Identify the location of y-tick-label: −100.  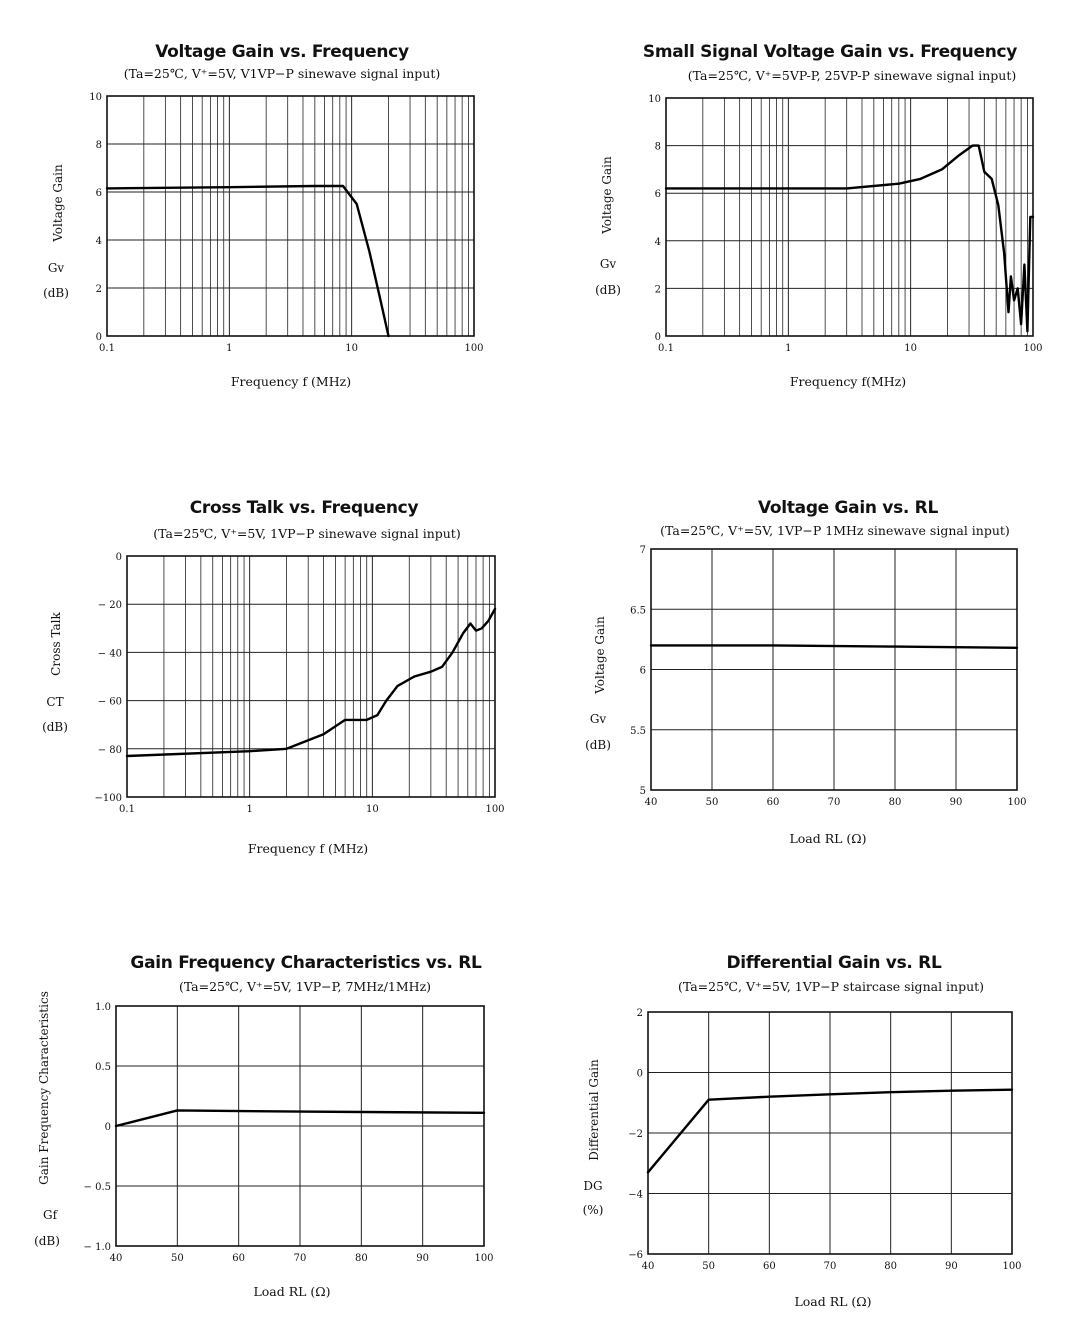
(108, 798).